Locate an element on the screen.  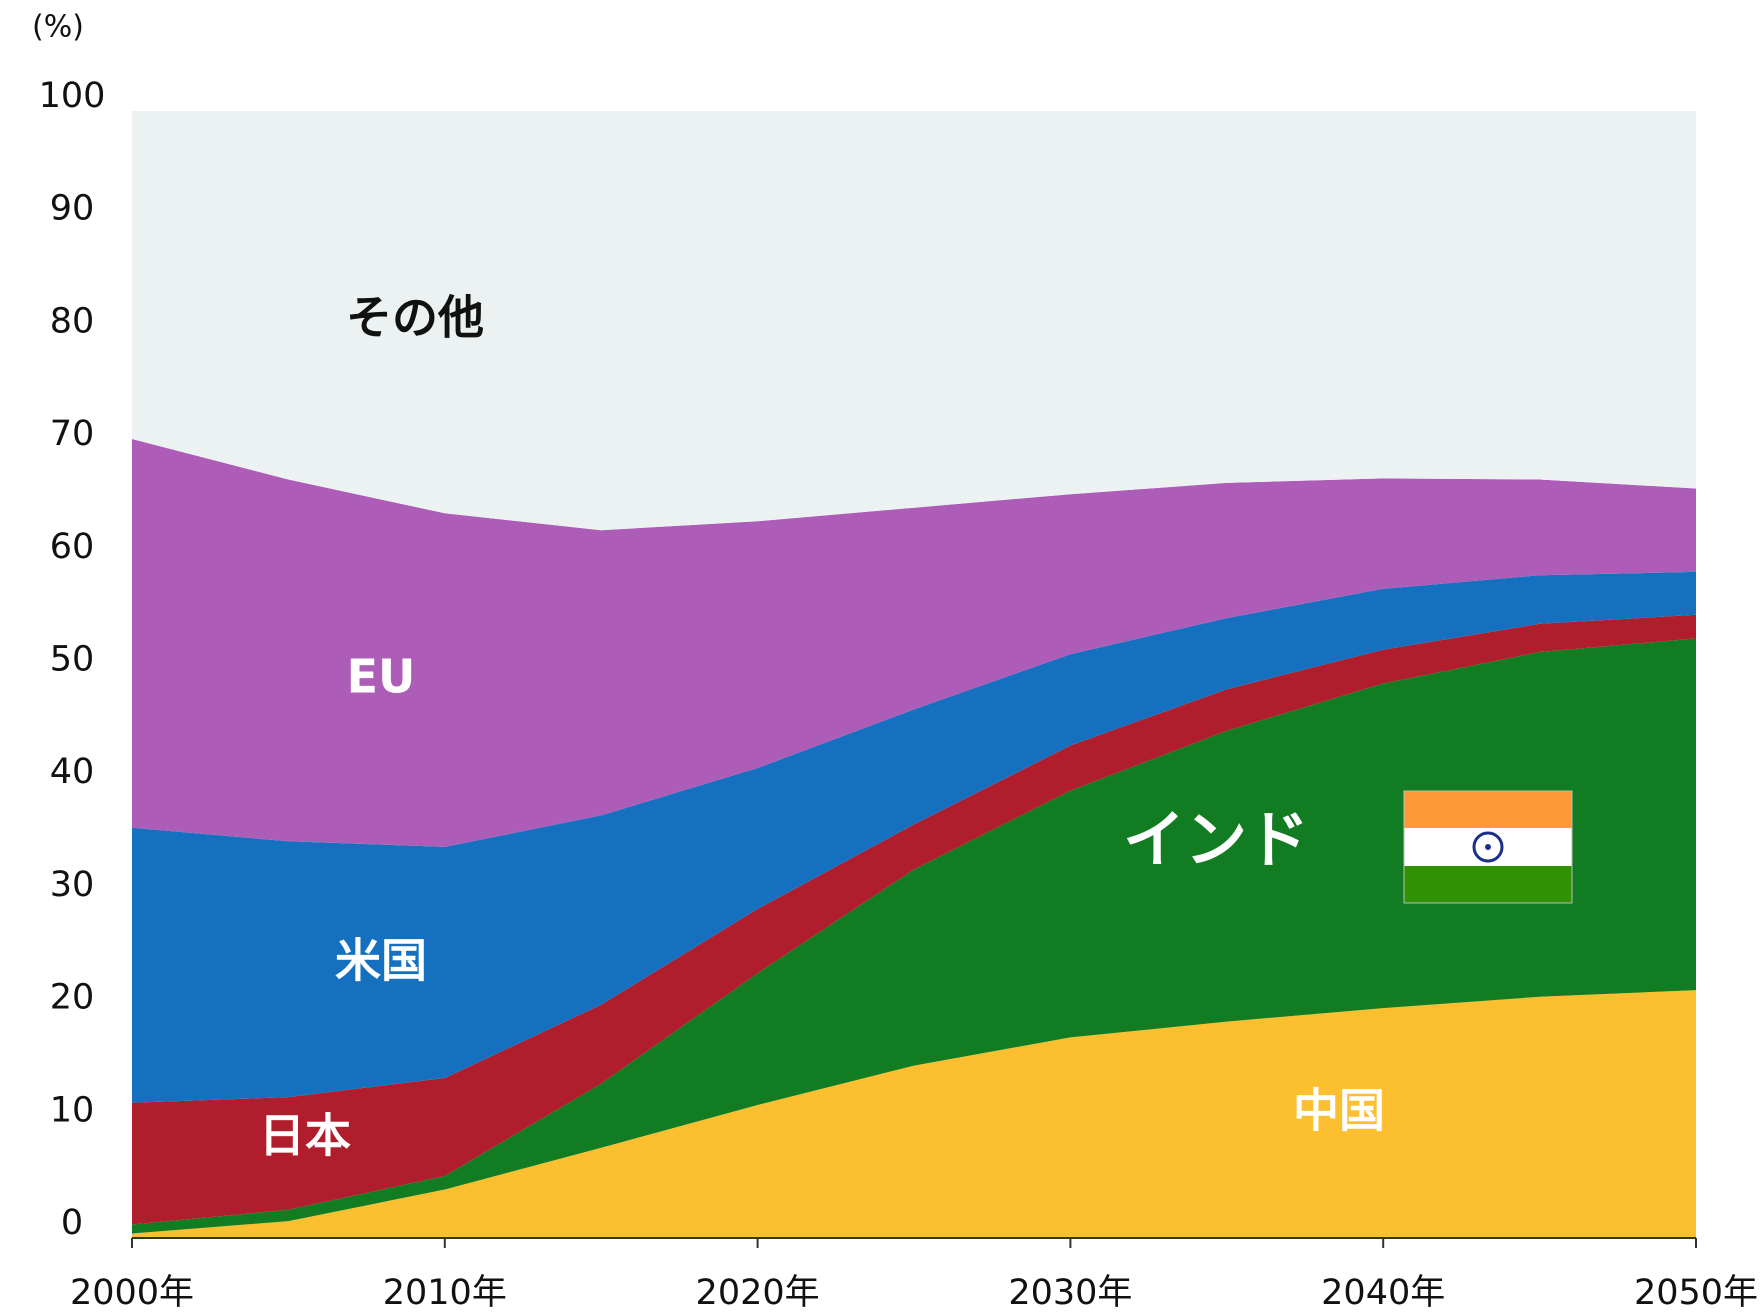
y-tick-label: 0 is located at coordinates (72, 1223).